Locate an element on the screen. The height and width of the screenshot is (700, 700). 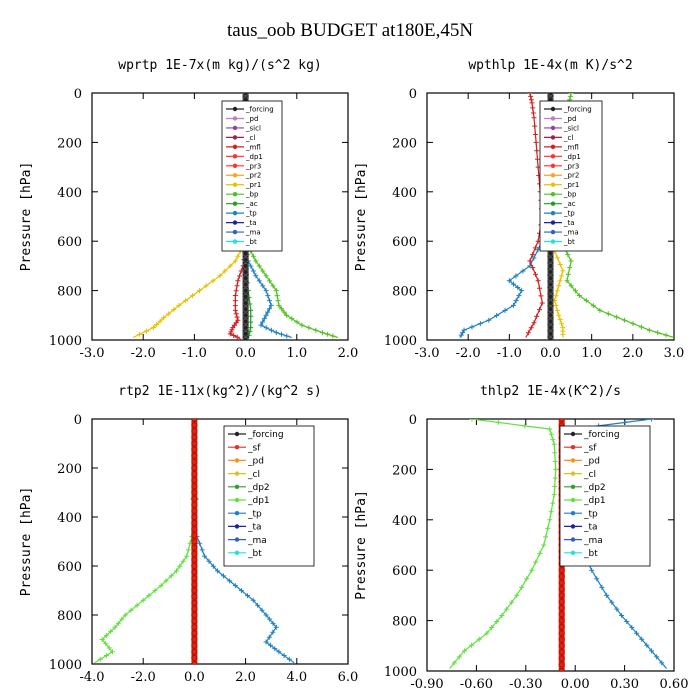
legend-entry: _bt is located at coordinates (569, 242).